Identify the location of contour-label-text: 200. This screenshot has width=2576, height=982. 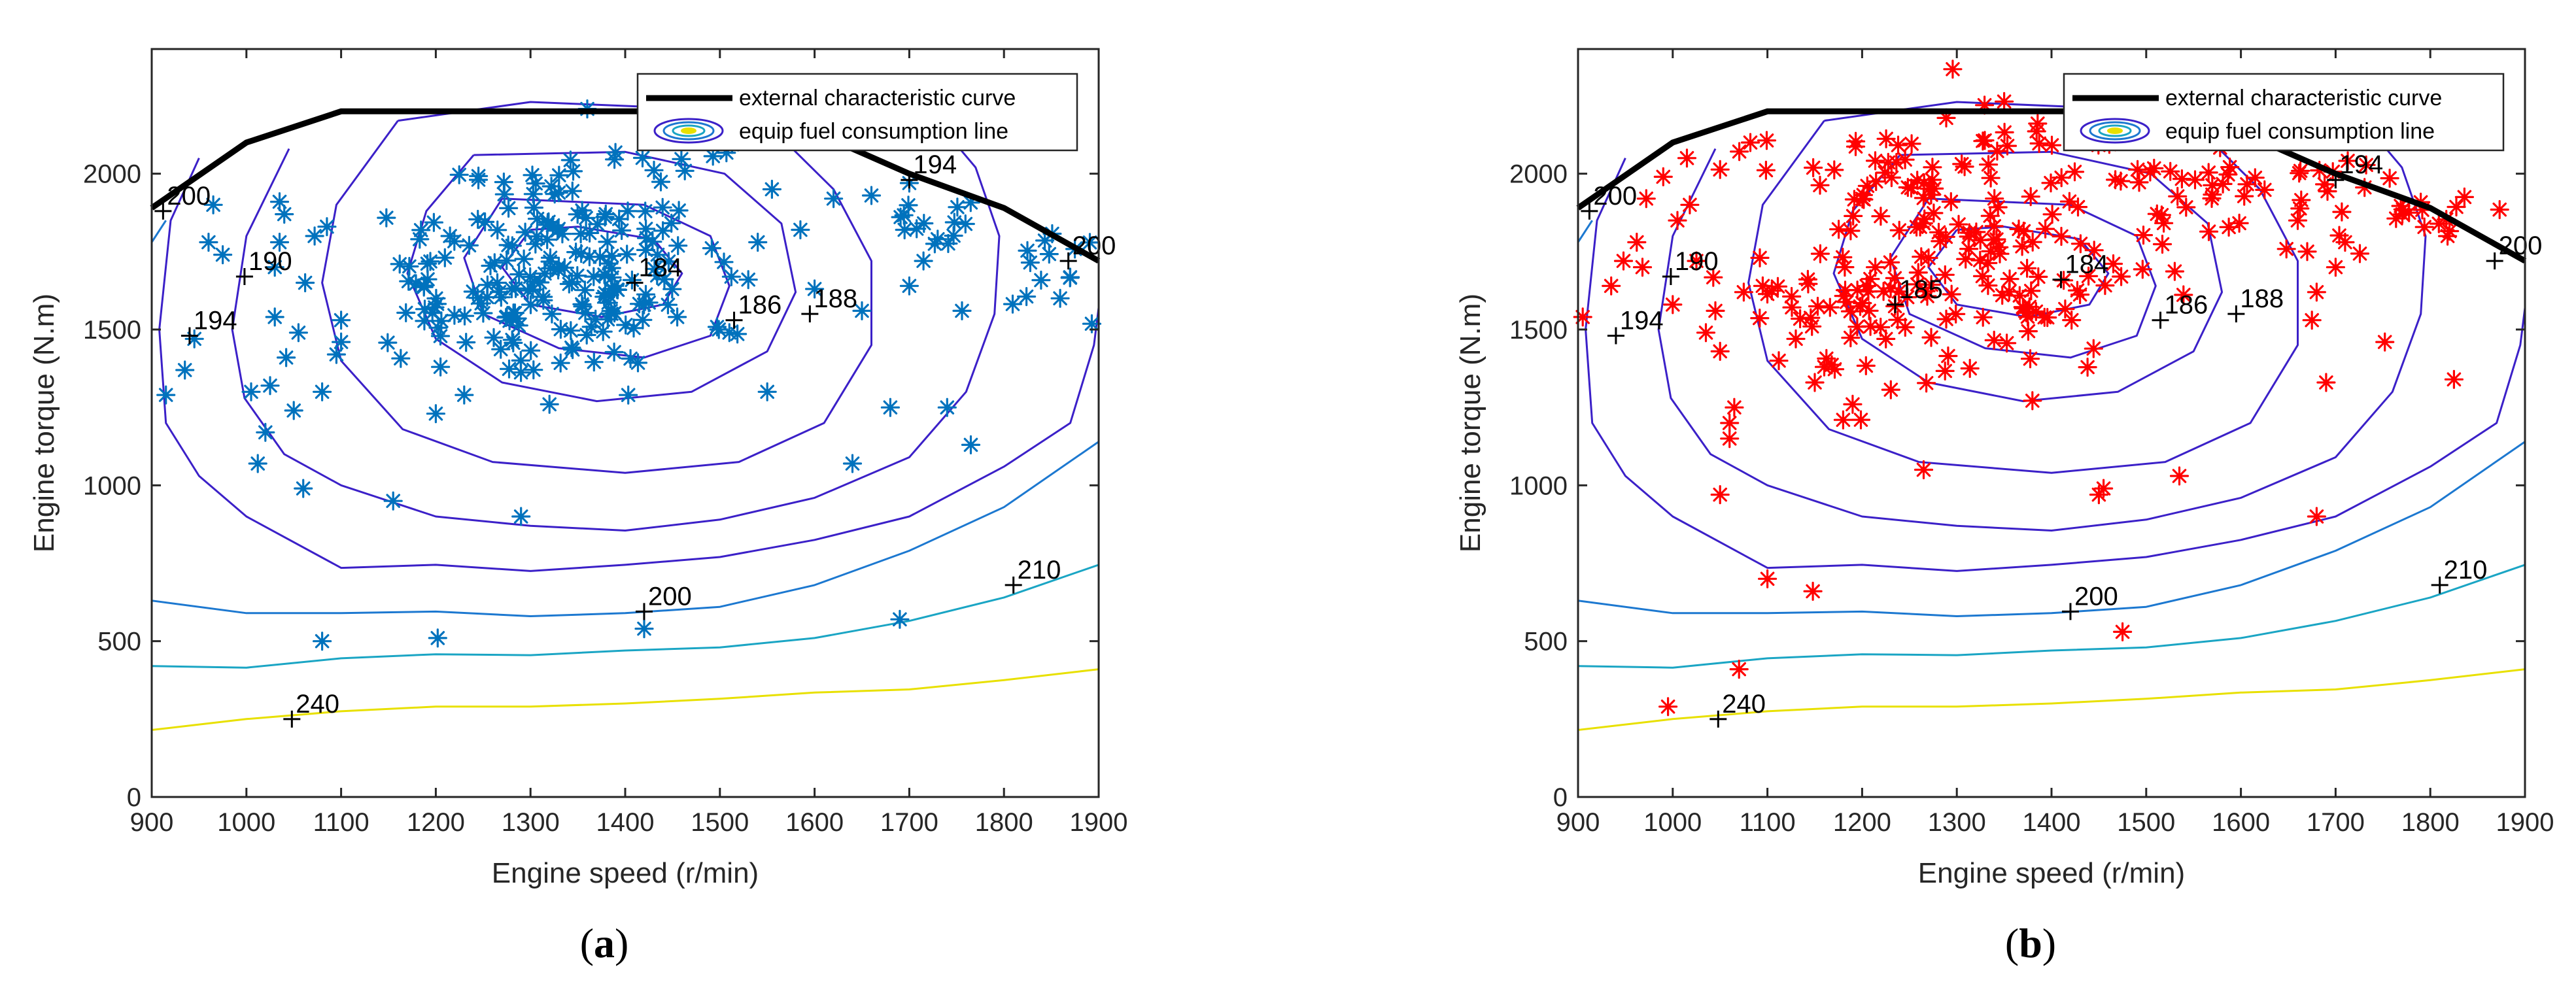
(1095, 245).